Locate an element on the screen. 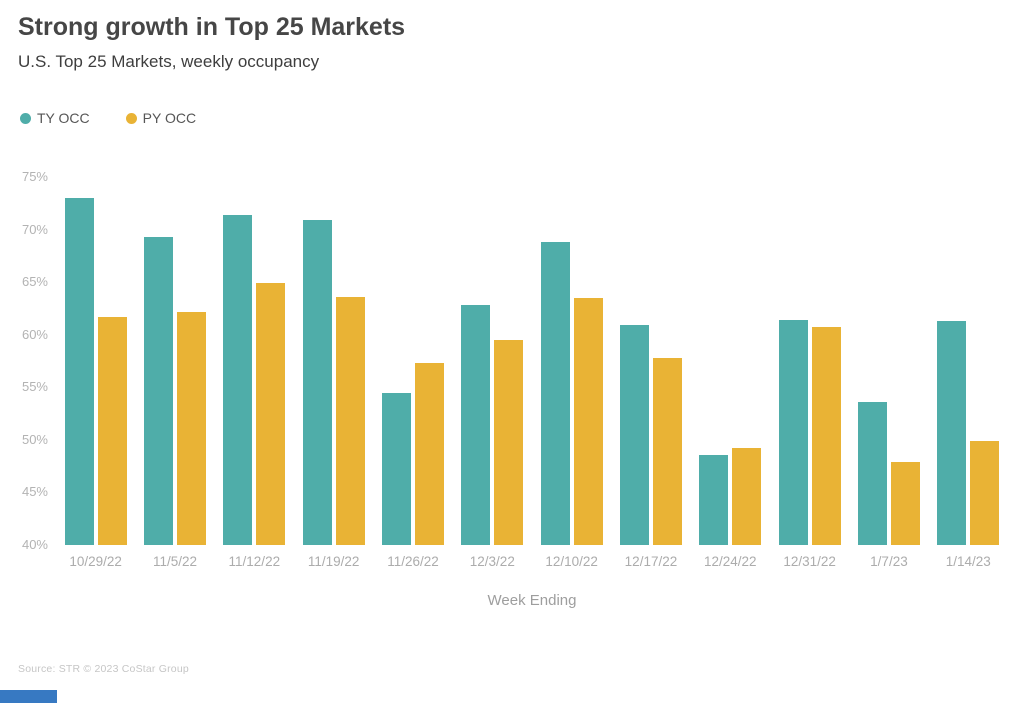 This screenshot has width=1024, height=703. x-axis-tick-label: 12/10/22 is located at coordinates (571, 561).